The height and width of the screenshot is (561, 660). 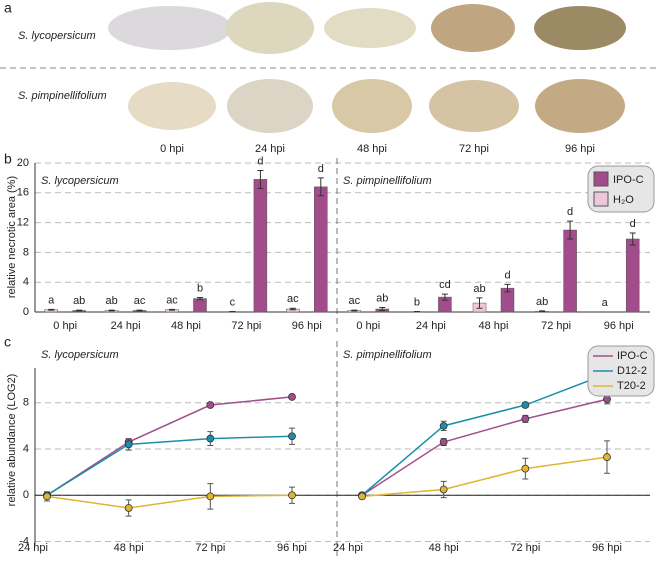 What do you see at coordinates (372, 149) in the screenshot?
I see `time-label: 48 hpi` at bounding box center [372, 149].